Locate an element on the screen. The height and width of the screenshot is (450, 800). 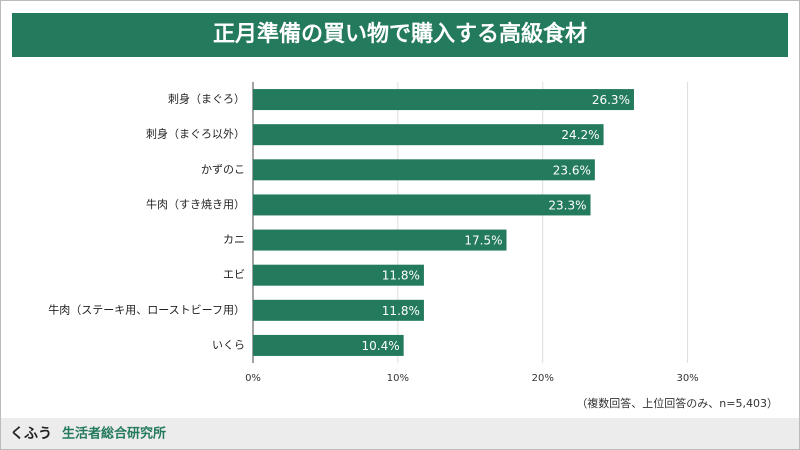
chart-title: 正月準備の買い物で購入する高級食材 is located at coordinates (400, 34).